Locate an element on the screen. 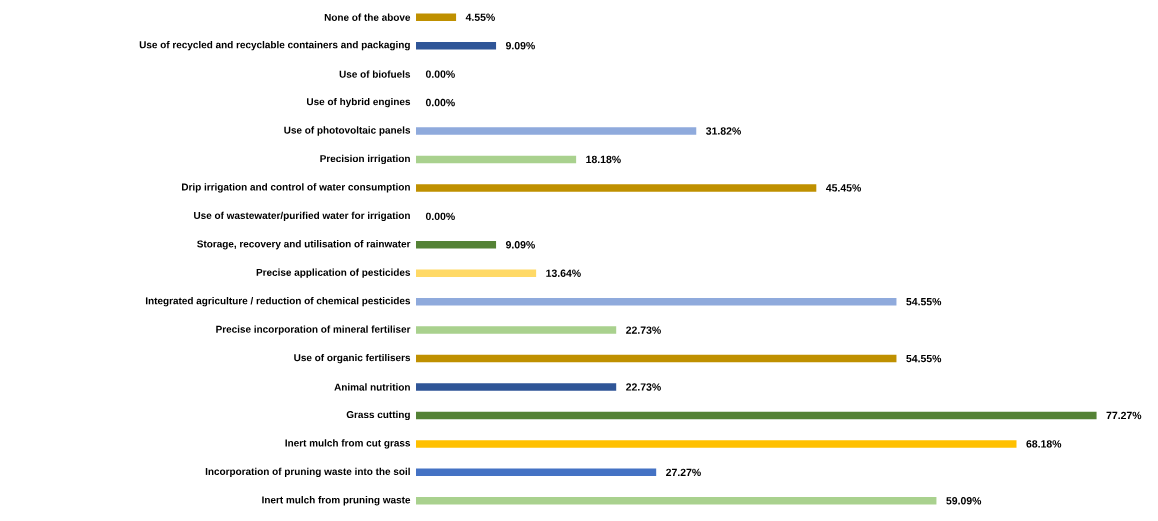  y-tick-label: Use of wastewater/purified water for irrigation is located at coordinates (302, 216).